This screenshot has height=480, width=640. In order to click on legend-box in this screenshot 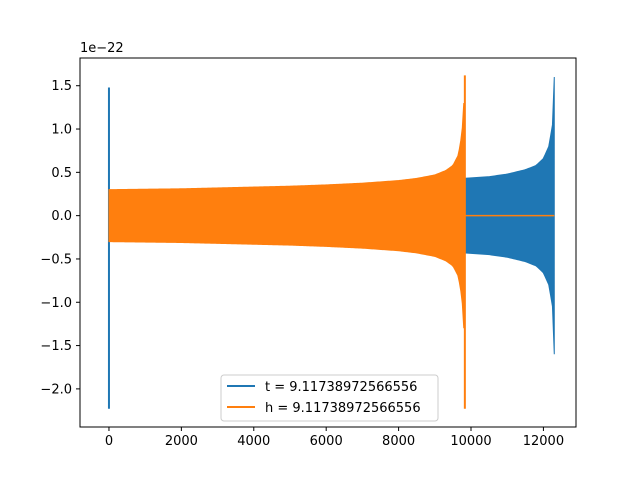, I will do `click(329, 398)`.